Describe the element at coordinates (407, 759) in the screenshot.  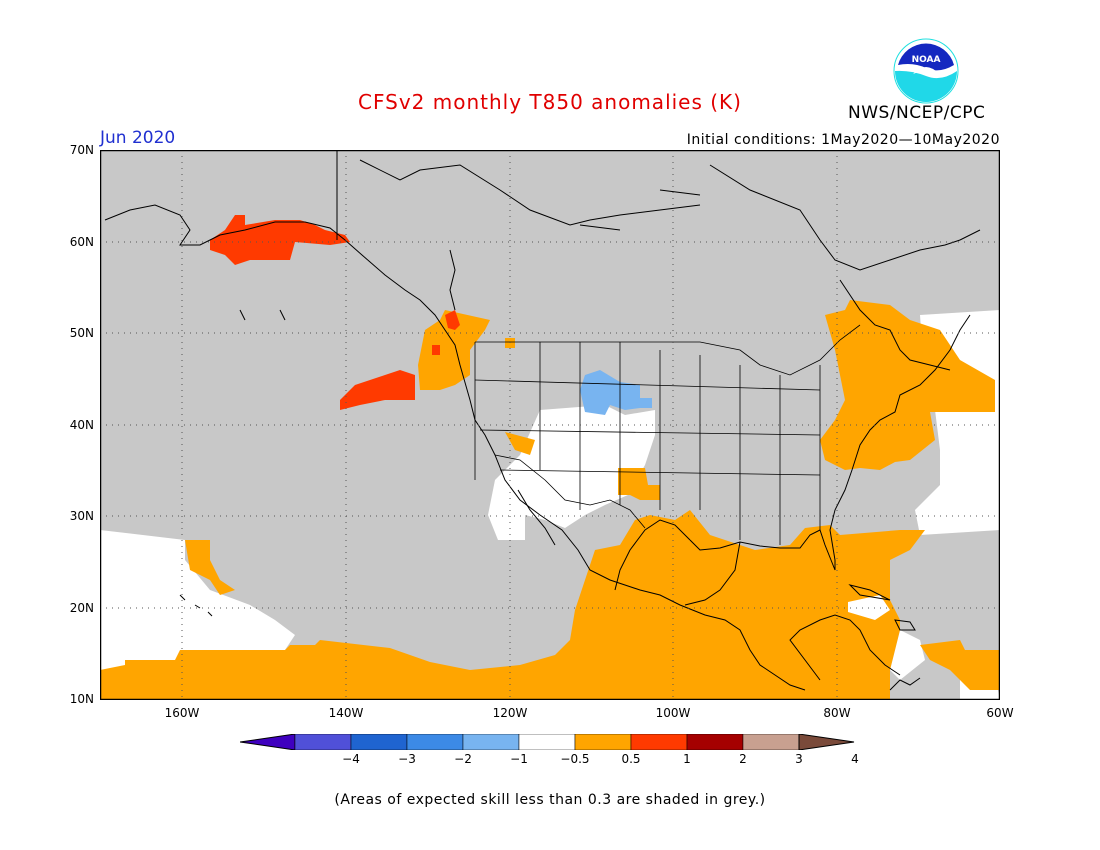
I see `colorbar-tick-label: −3` at that location.